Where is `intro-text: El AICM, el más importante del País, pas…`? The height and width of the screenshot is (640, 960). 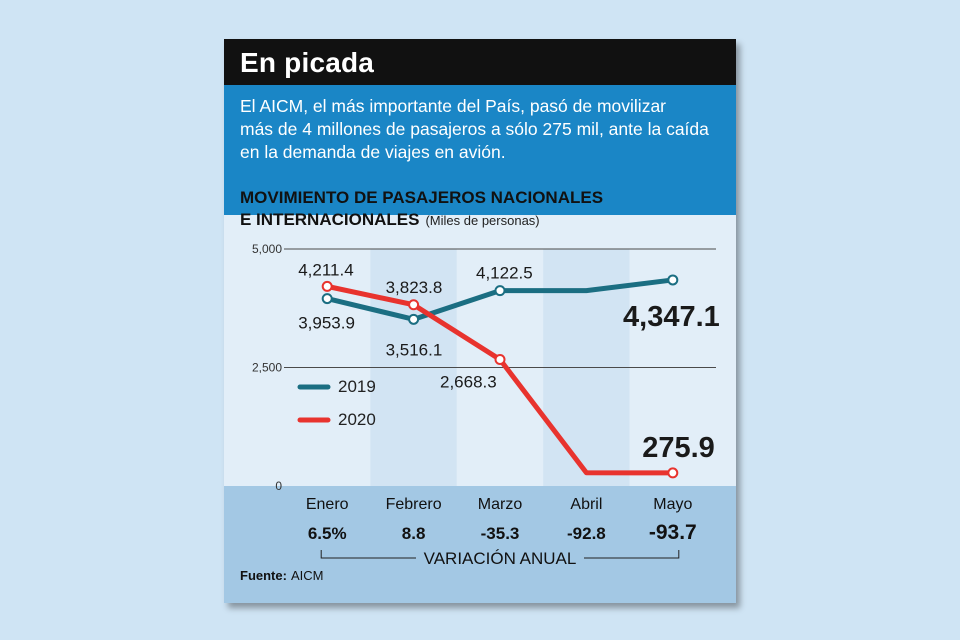
intro-text: El AICM, el más importante del País, pas… is located at coordinates (483, 129).